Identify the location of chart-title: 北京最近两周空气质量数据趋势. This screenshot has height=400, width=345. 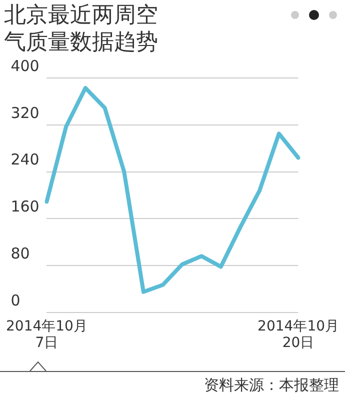
(81, 29).